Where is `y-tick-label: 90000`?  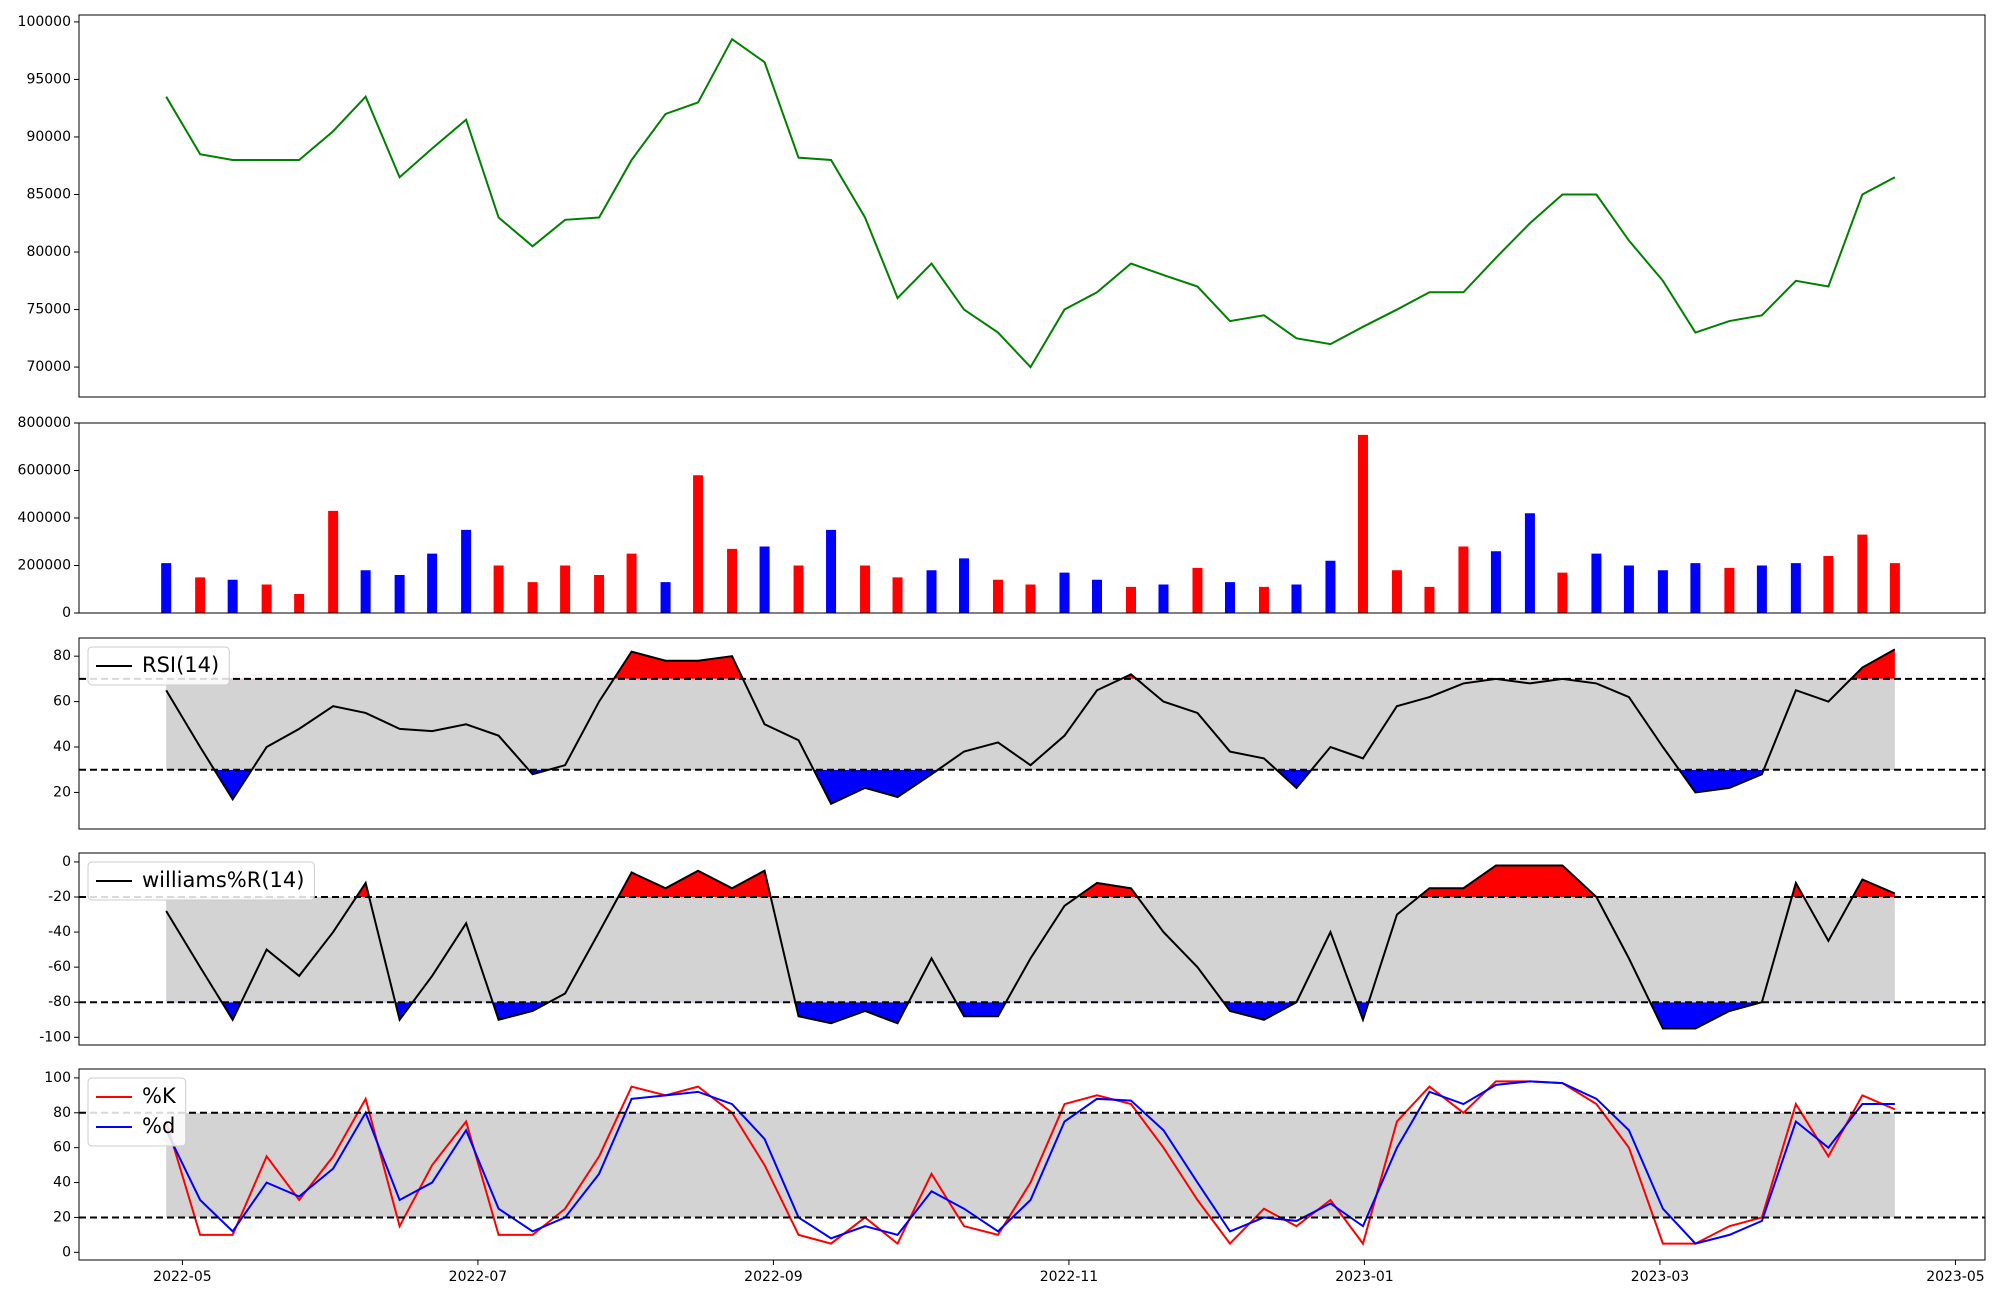 y-tick-label: 90000 is located at coordinates (48, 137).